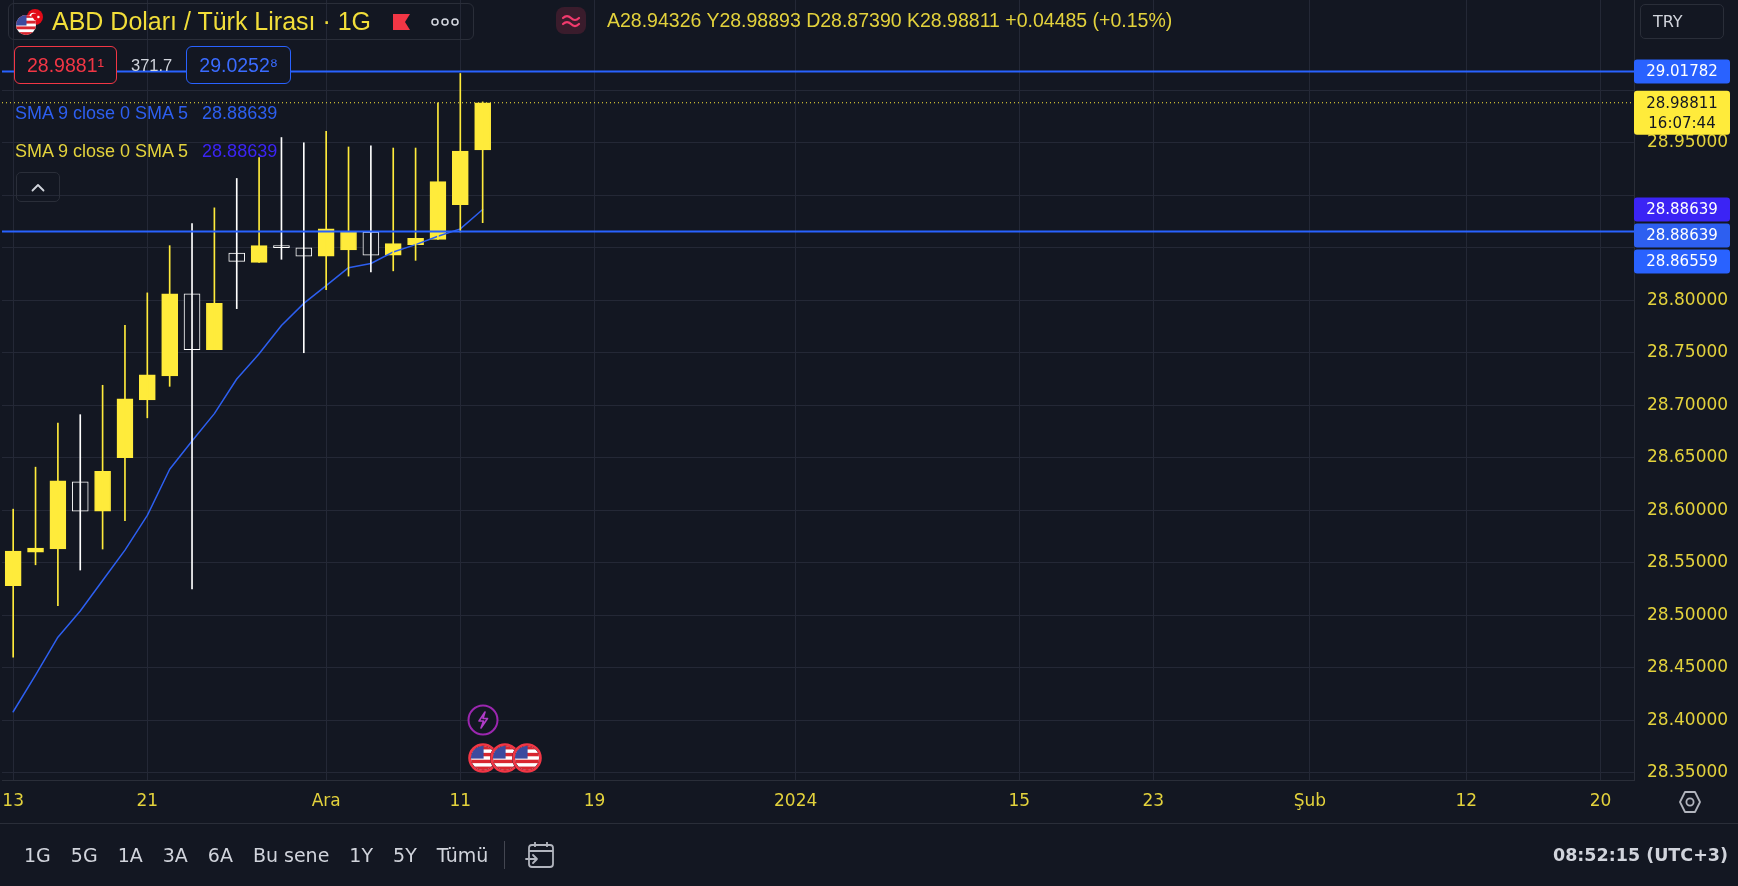 The width and height of the screenshot is (1738, 886). I want to click on x-tick-label: 23, so click(1153, 799).